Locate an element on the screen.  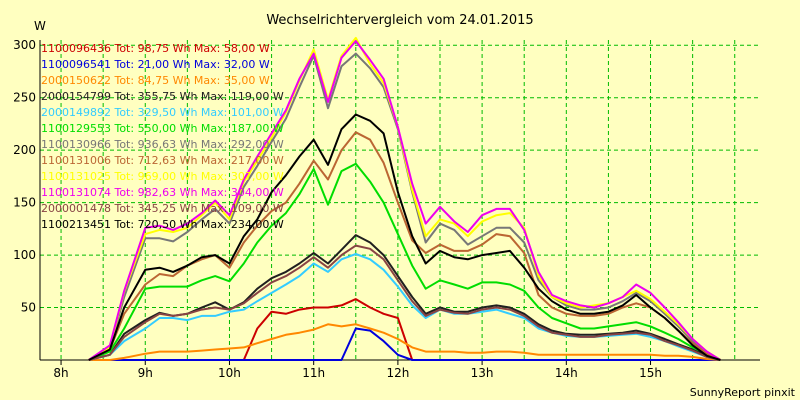
legend-entry-2: 1100096541 Tot: 21,00 Wh Max: 32,00 W is located at coordinates (155, 64).